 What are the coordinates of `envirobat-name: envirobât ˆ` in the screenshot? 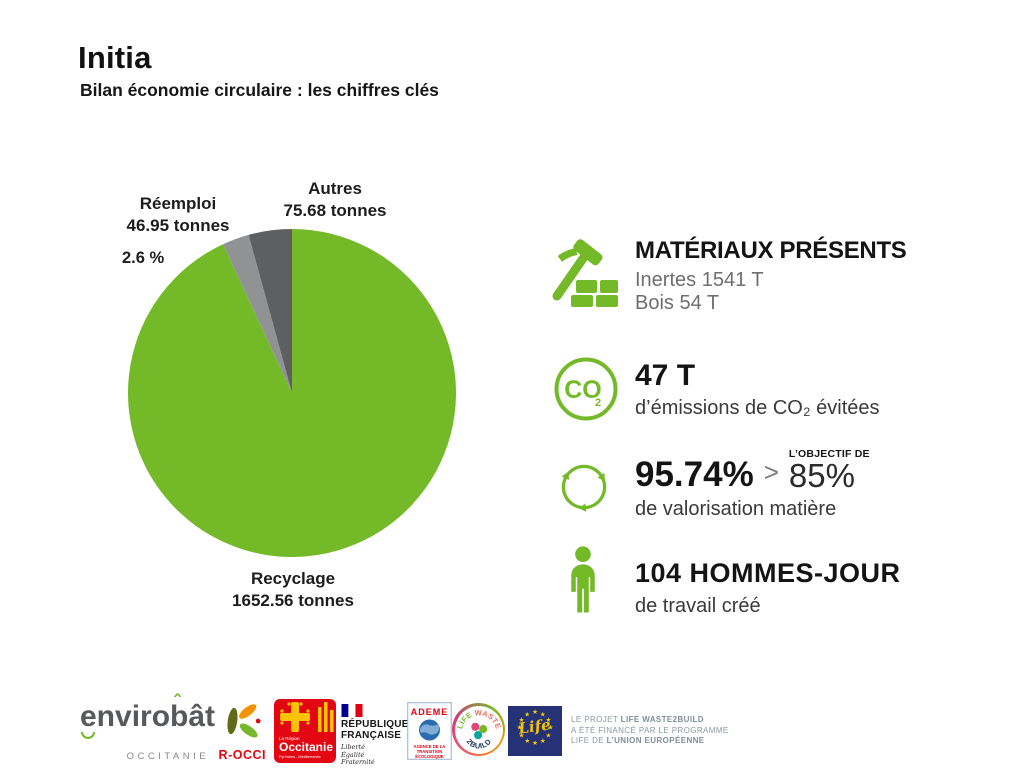 It's located at (148, 716).